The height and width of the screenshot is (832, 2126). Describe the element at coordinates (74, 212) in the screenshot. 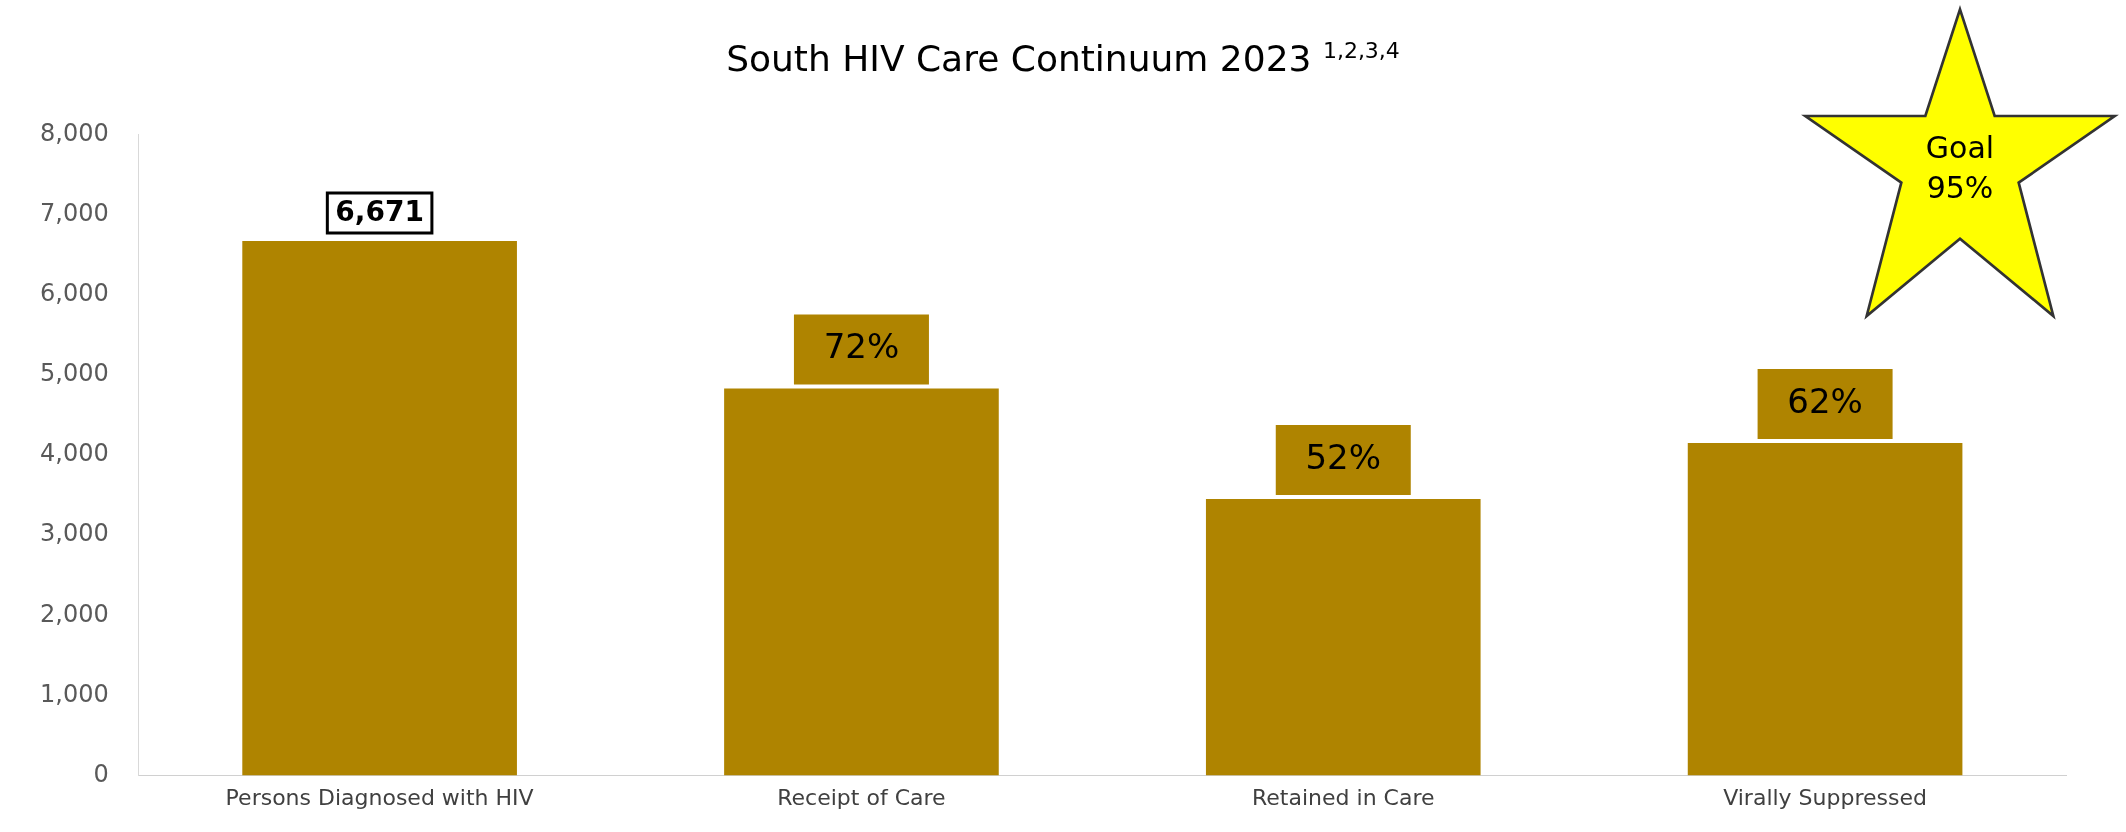

I see `y-tick-label: 7,000` at that location.